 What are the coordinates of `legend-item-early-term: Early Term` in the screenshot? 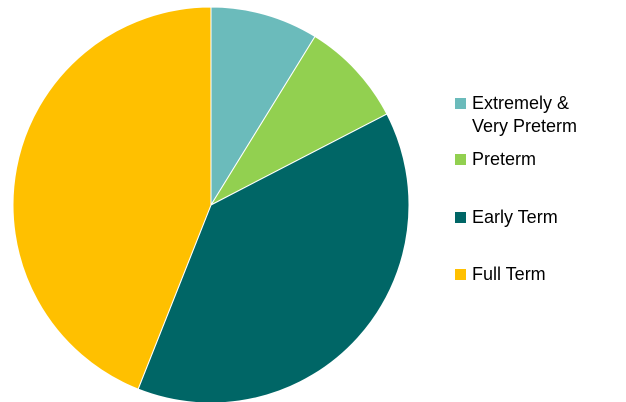 It's located at (506, 217).